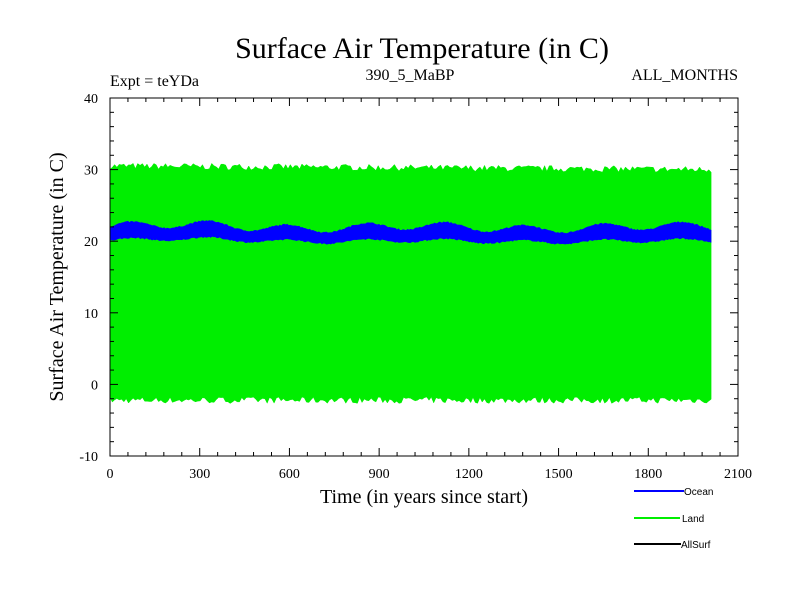 Image resolution: width=800 pixels, height=600 pixels. I want to click on y-tick-label: 20, so click(91, 242).